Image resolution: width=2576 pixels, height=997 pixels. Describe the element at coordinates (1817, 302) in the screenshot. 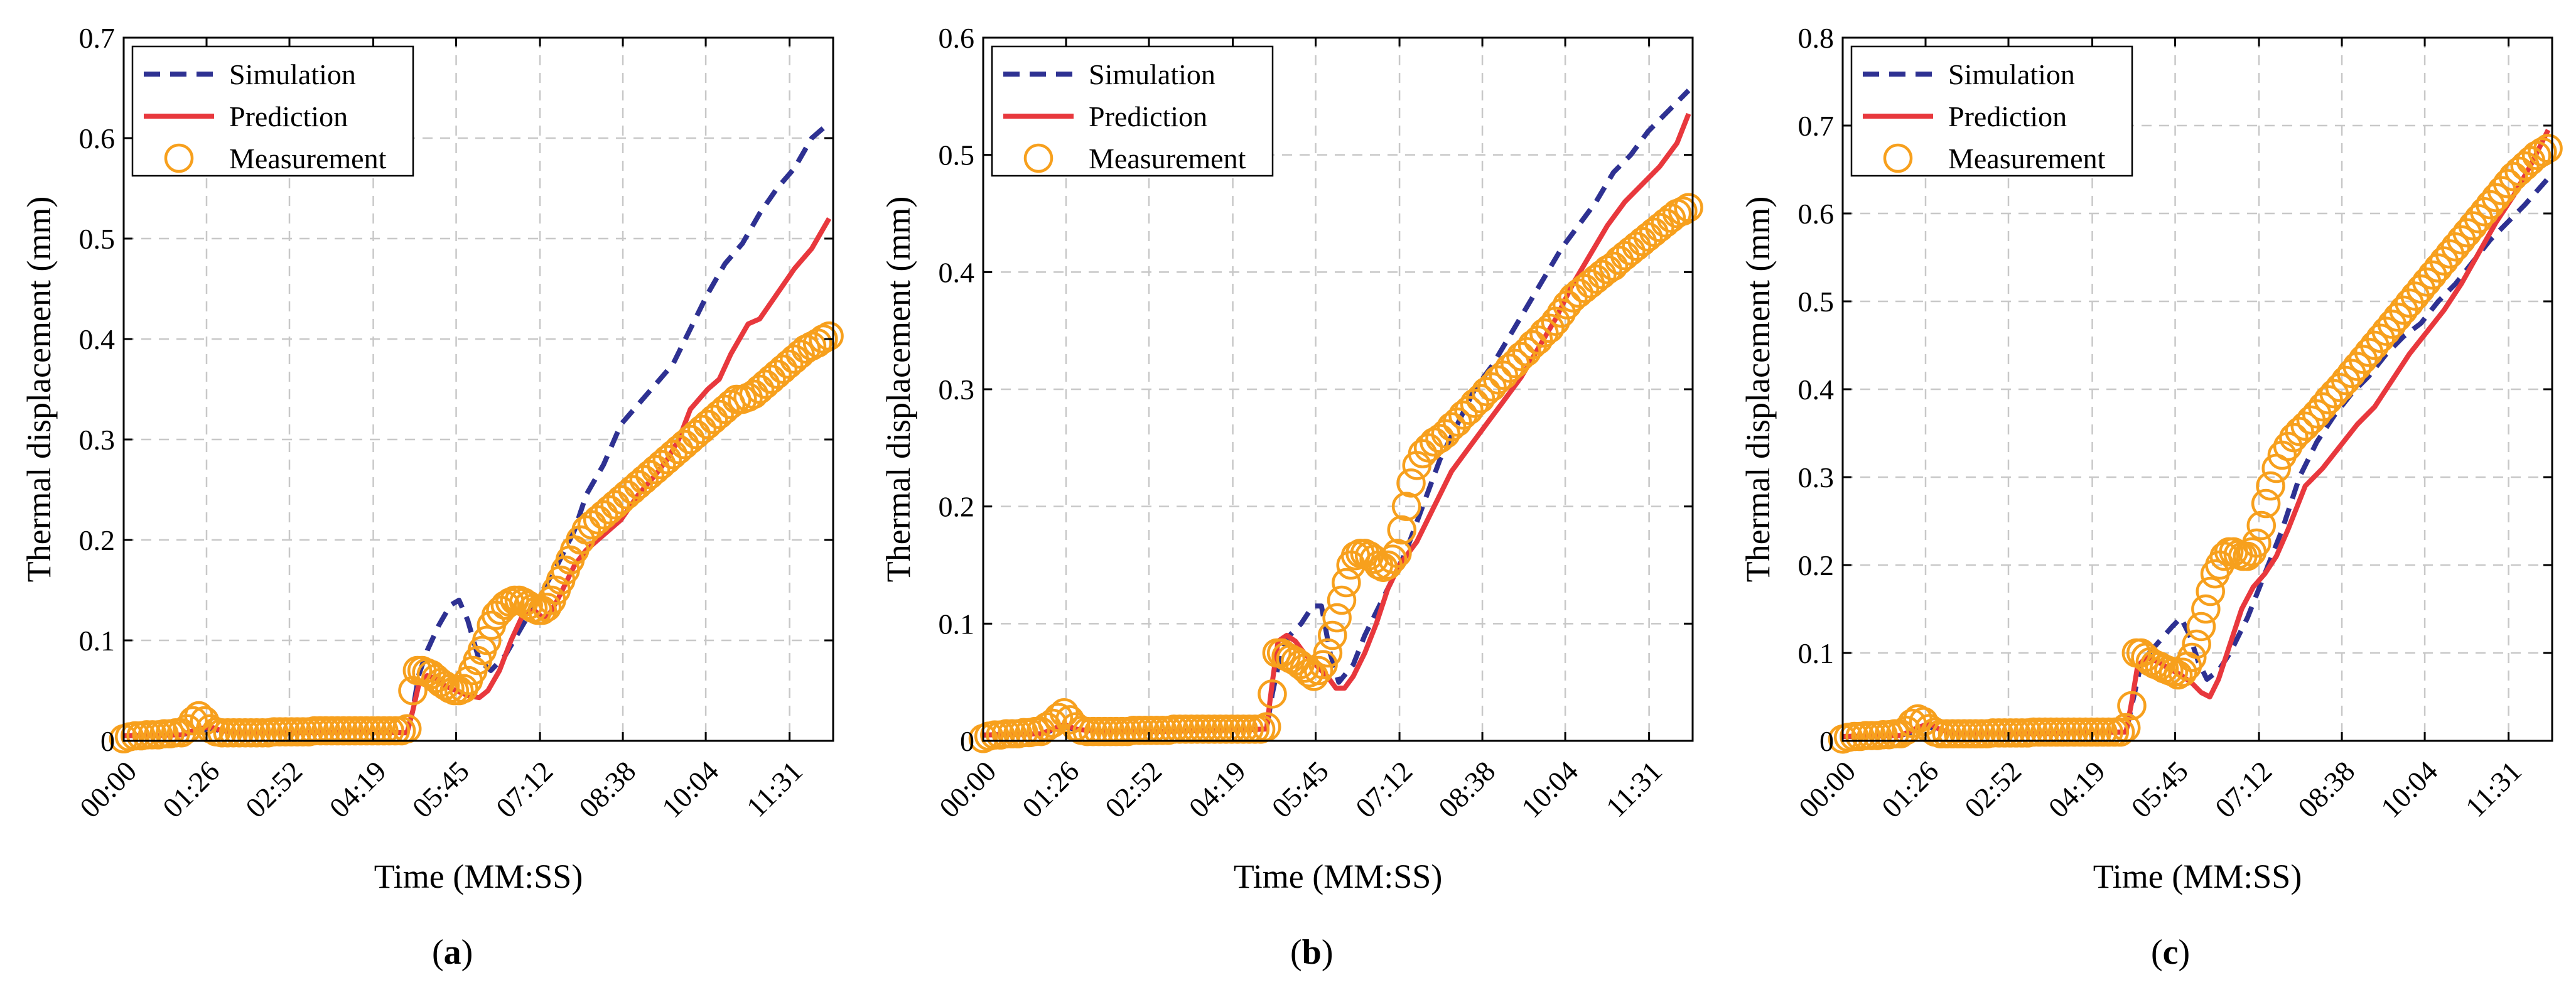

I see `y-tick-label: 0.5` at that location.